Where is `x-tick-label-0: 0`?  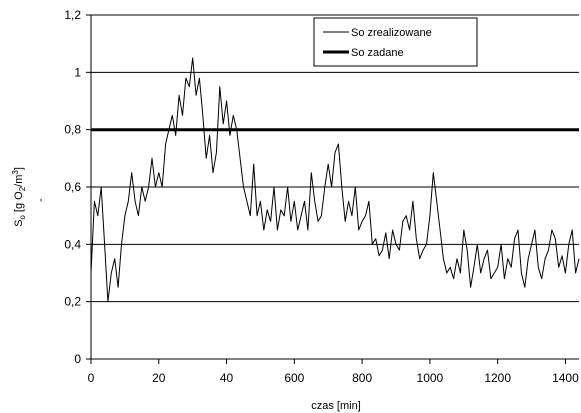 x-tick-label-0: 0 is located at coordinates (91, 378).